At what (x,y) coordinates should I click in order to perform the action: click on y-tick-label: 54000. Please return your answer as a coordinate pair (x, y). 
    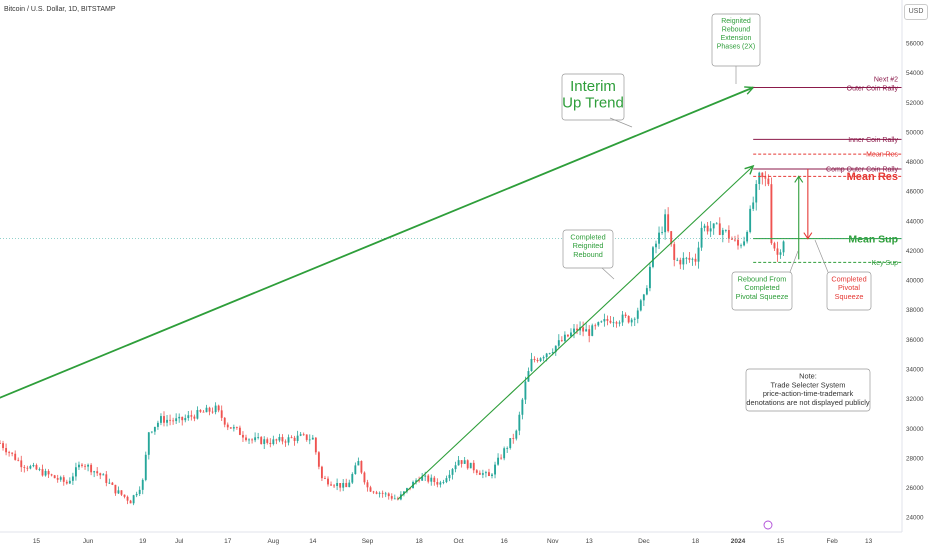
    Looking at the image, I should click on (915, 73).